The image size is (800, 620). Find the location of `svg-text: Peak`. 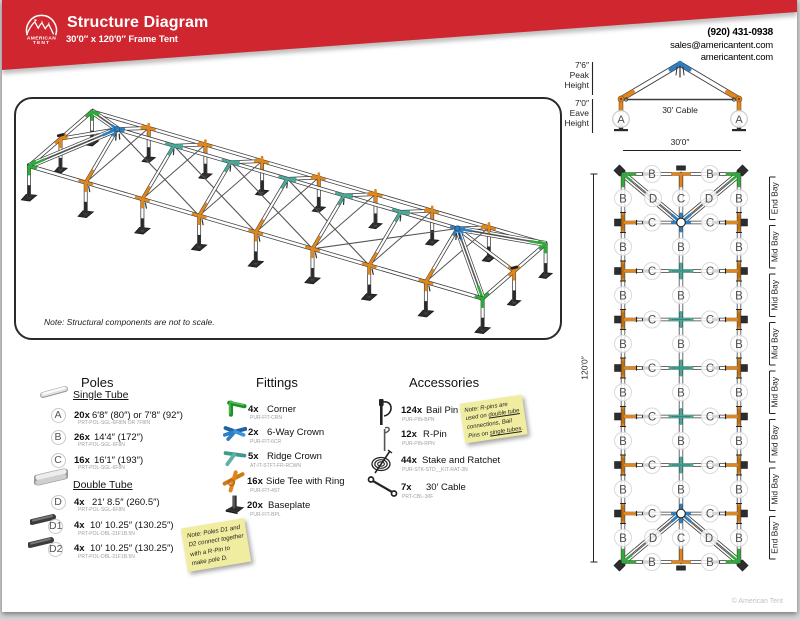

svg-text: Peak is located at coordinates (580, 75).